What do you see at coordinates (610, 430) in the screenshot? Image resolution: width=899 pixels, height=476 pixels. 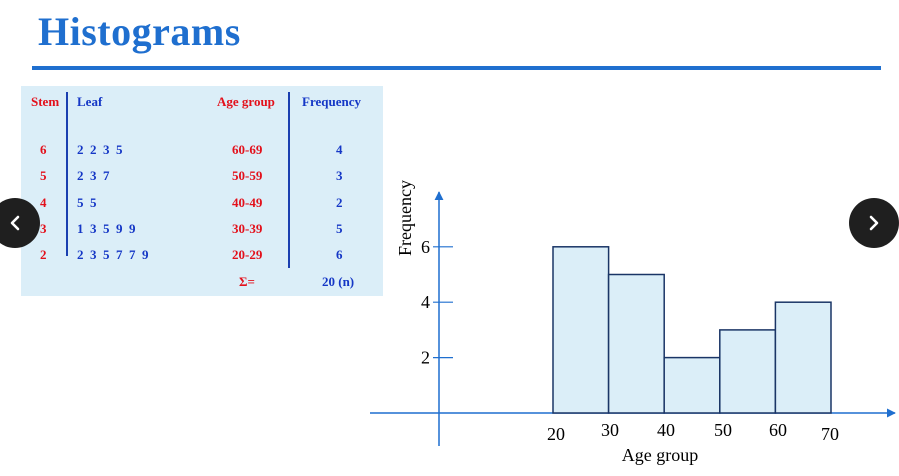 I see `x-tick-label: 30` at bounding box center [610, 430].